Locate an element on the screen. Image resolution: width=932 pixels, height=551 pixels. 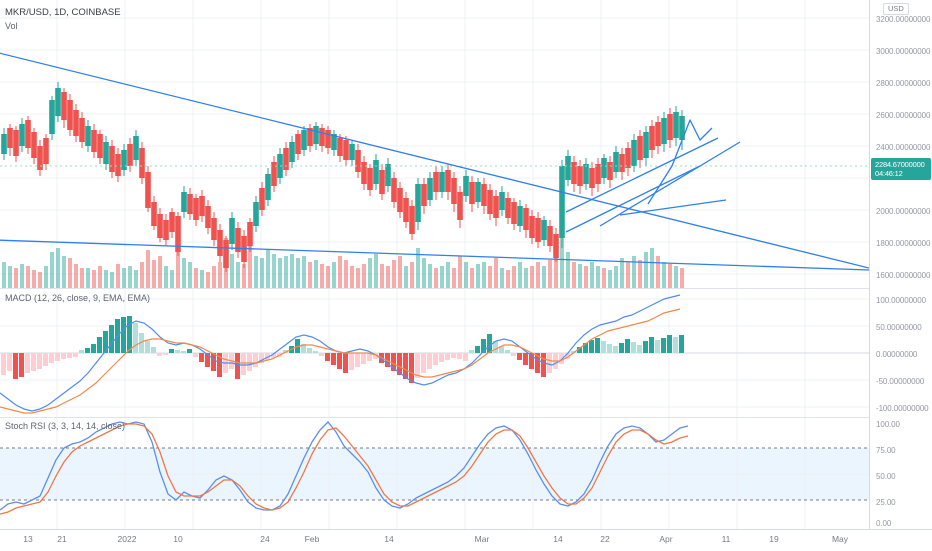
date-tick-5: Feb is located at coordinates (312, 539).